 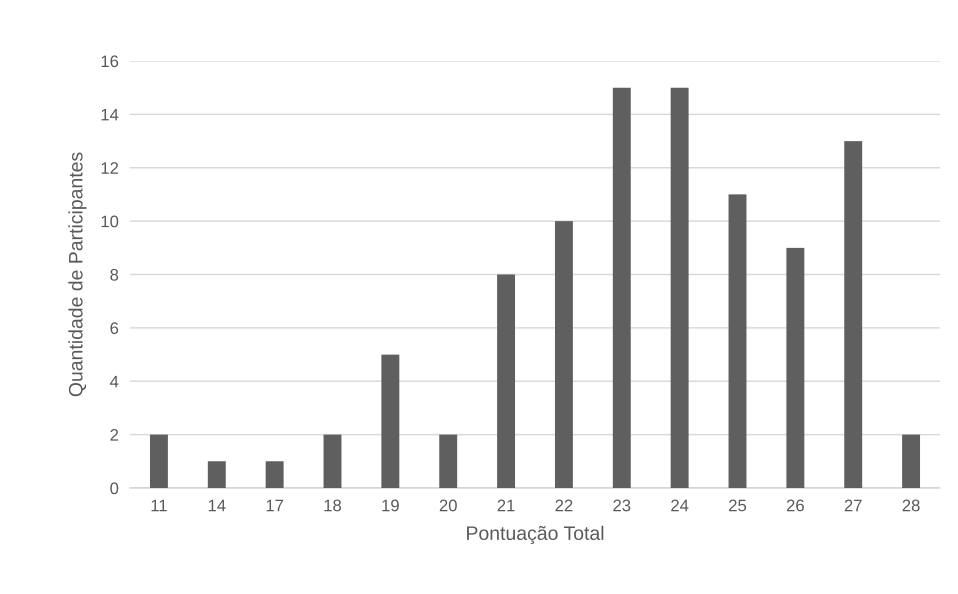 What do you see at coordinates (506, 506) in the screenshot?
I see `x-tick-label: 21` at bounding box center [506, 506].